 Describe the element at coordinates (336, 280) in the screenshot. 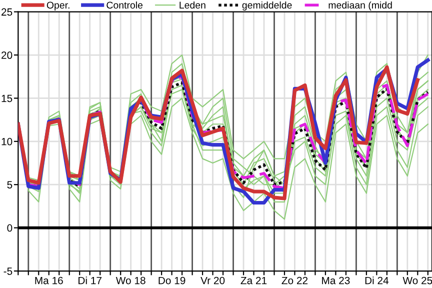

I see `x-tick-label: Ma 23` at that location.